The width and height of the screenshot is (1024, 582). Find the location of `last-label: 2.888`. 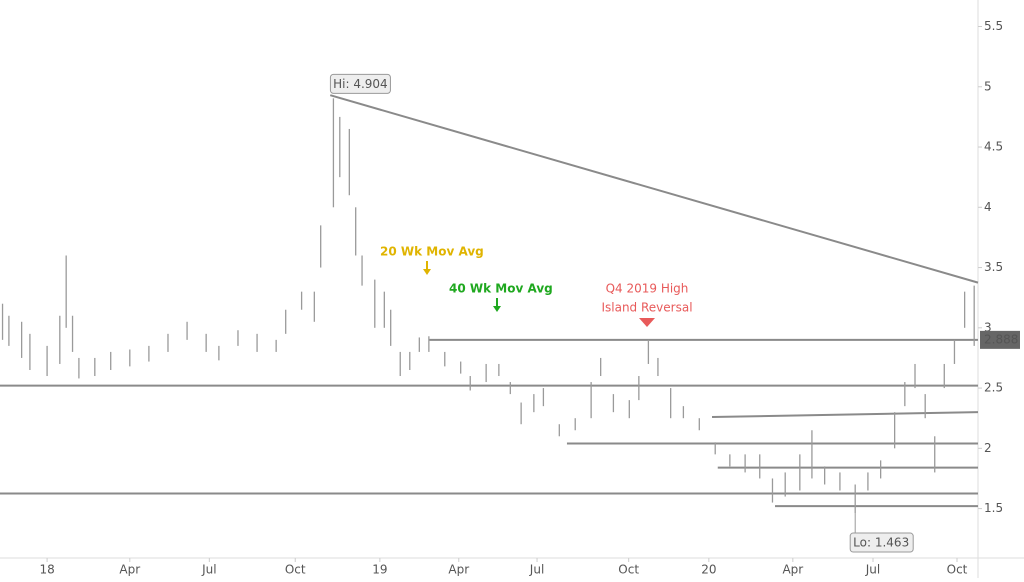

last-label: 2.888 is located at coordinates (1001, 339).